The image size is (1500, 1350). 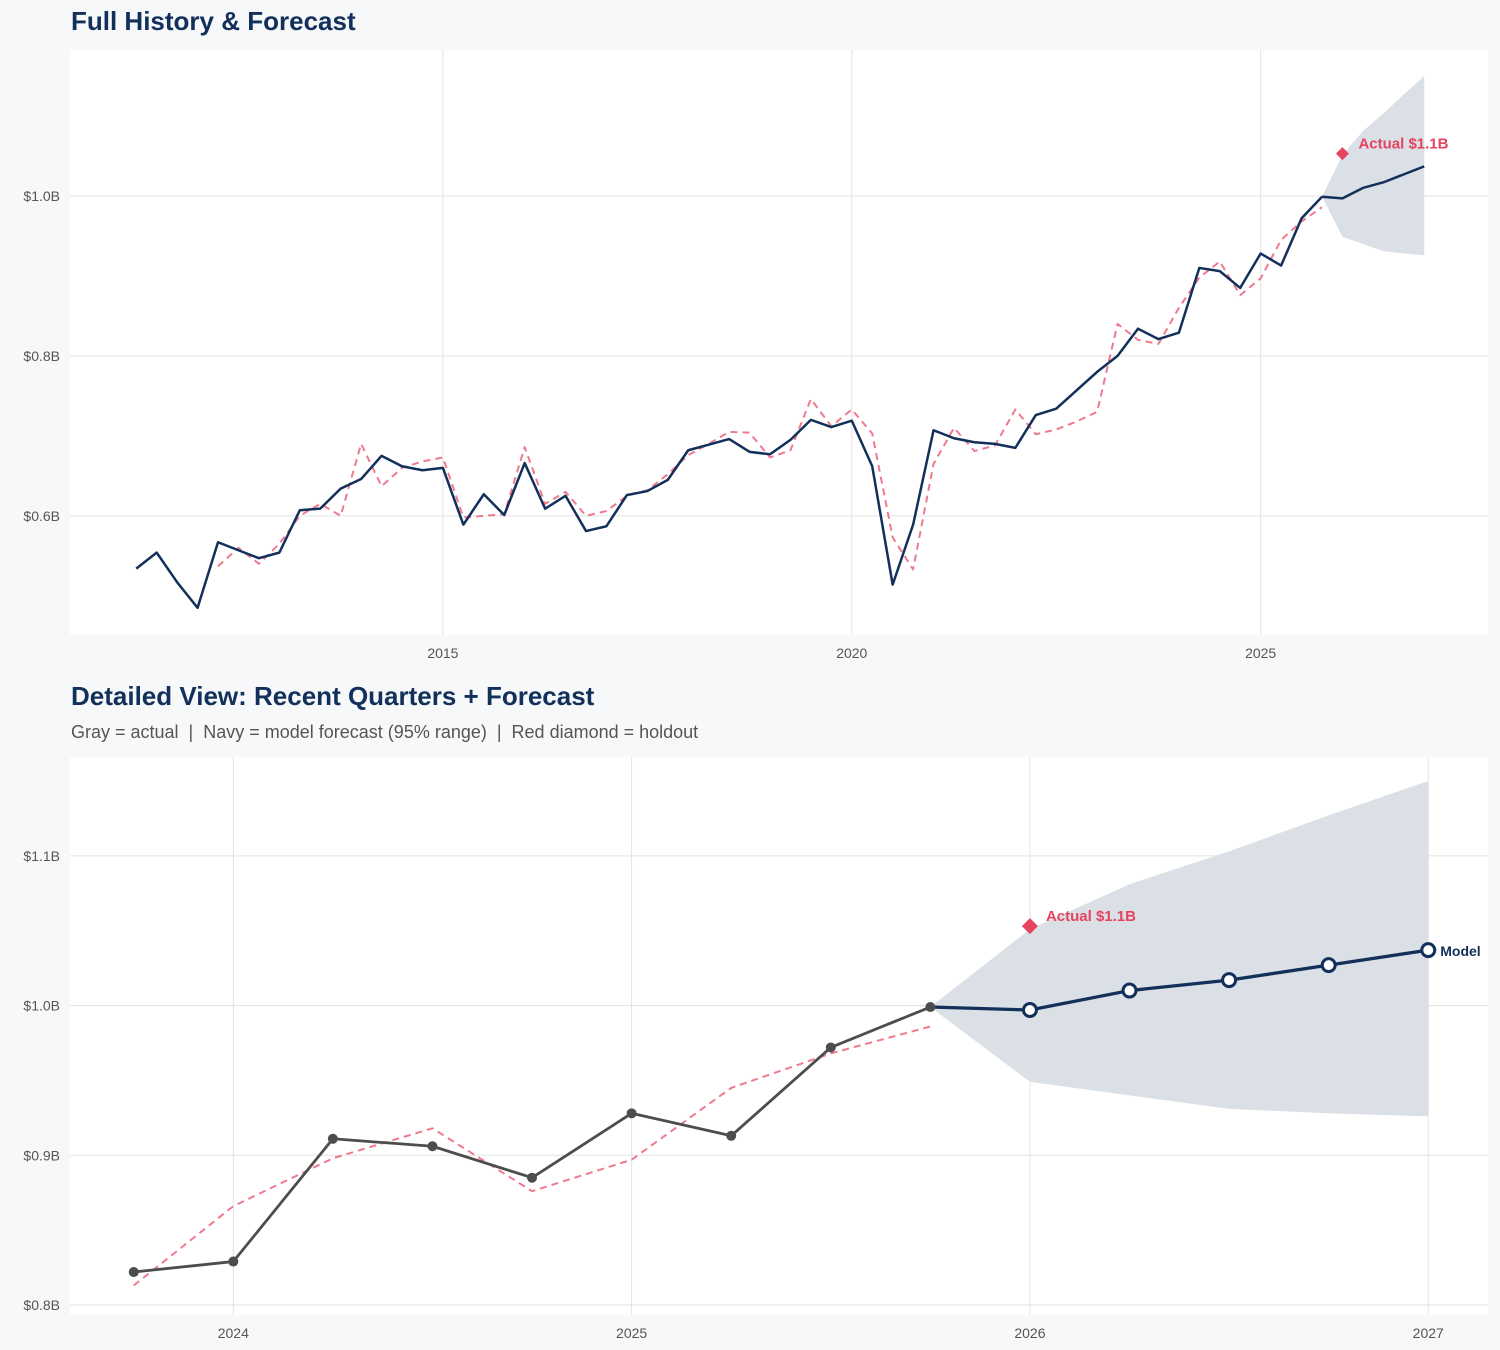 I want to click on model-label: Model, so click(x=1460, y=951).